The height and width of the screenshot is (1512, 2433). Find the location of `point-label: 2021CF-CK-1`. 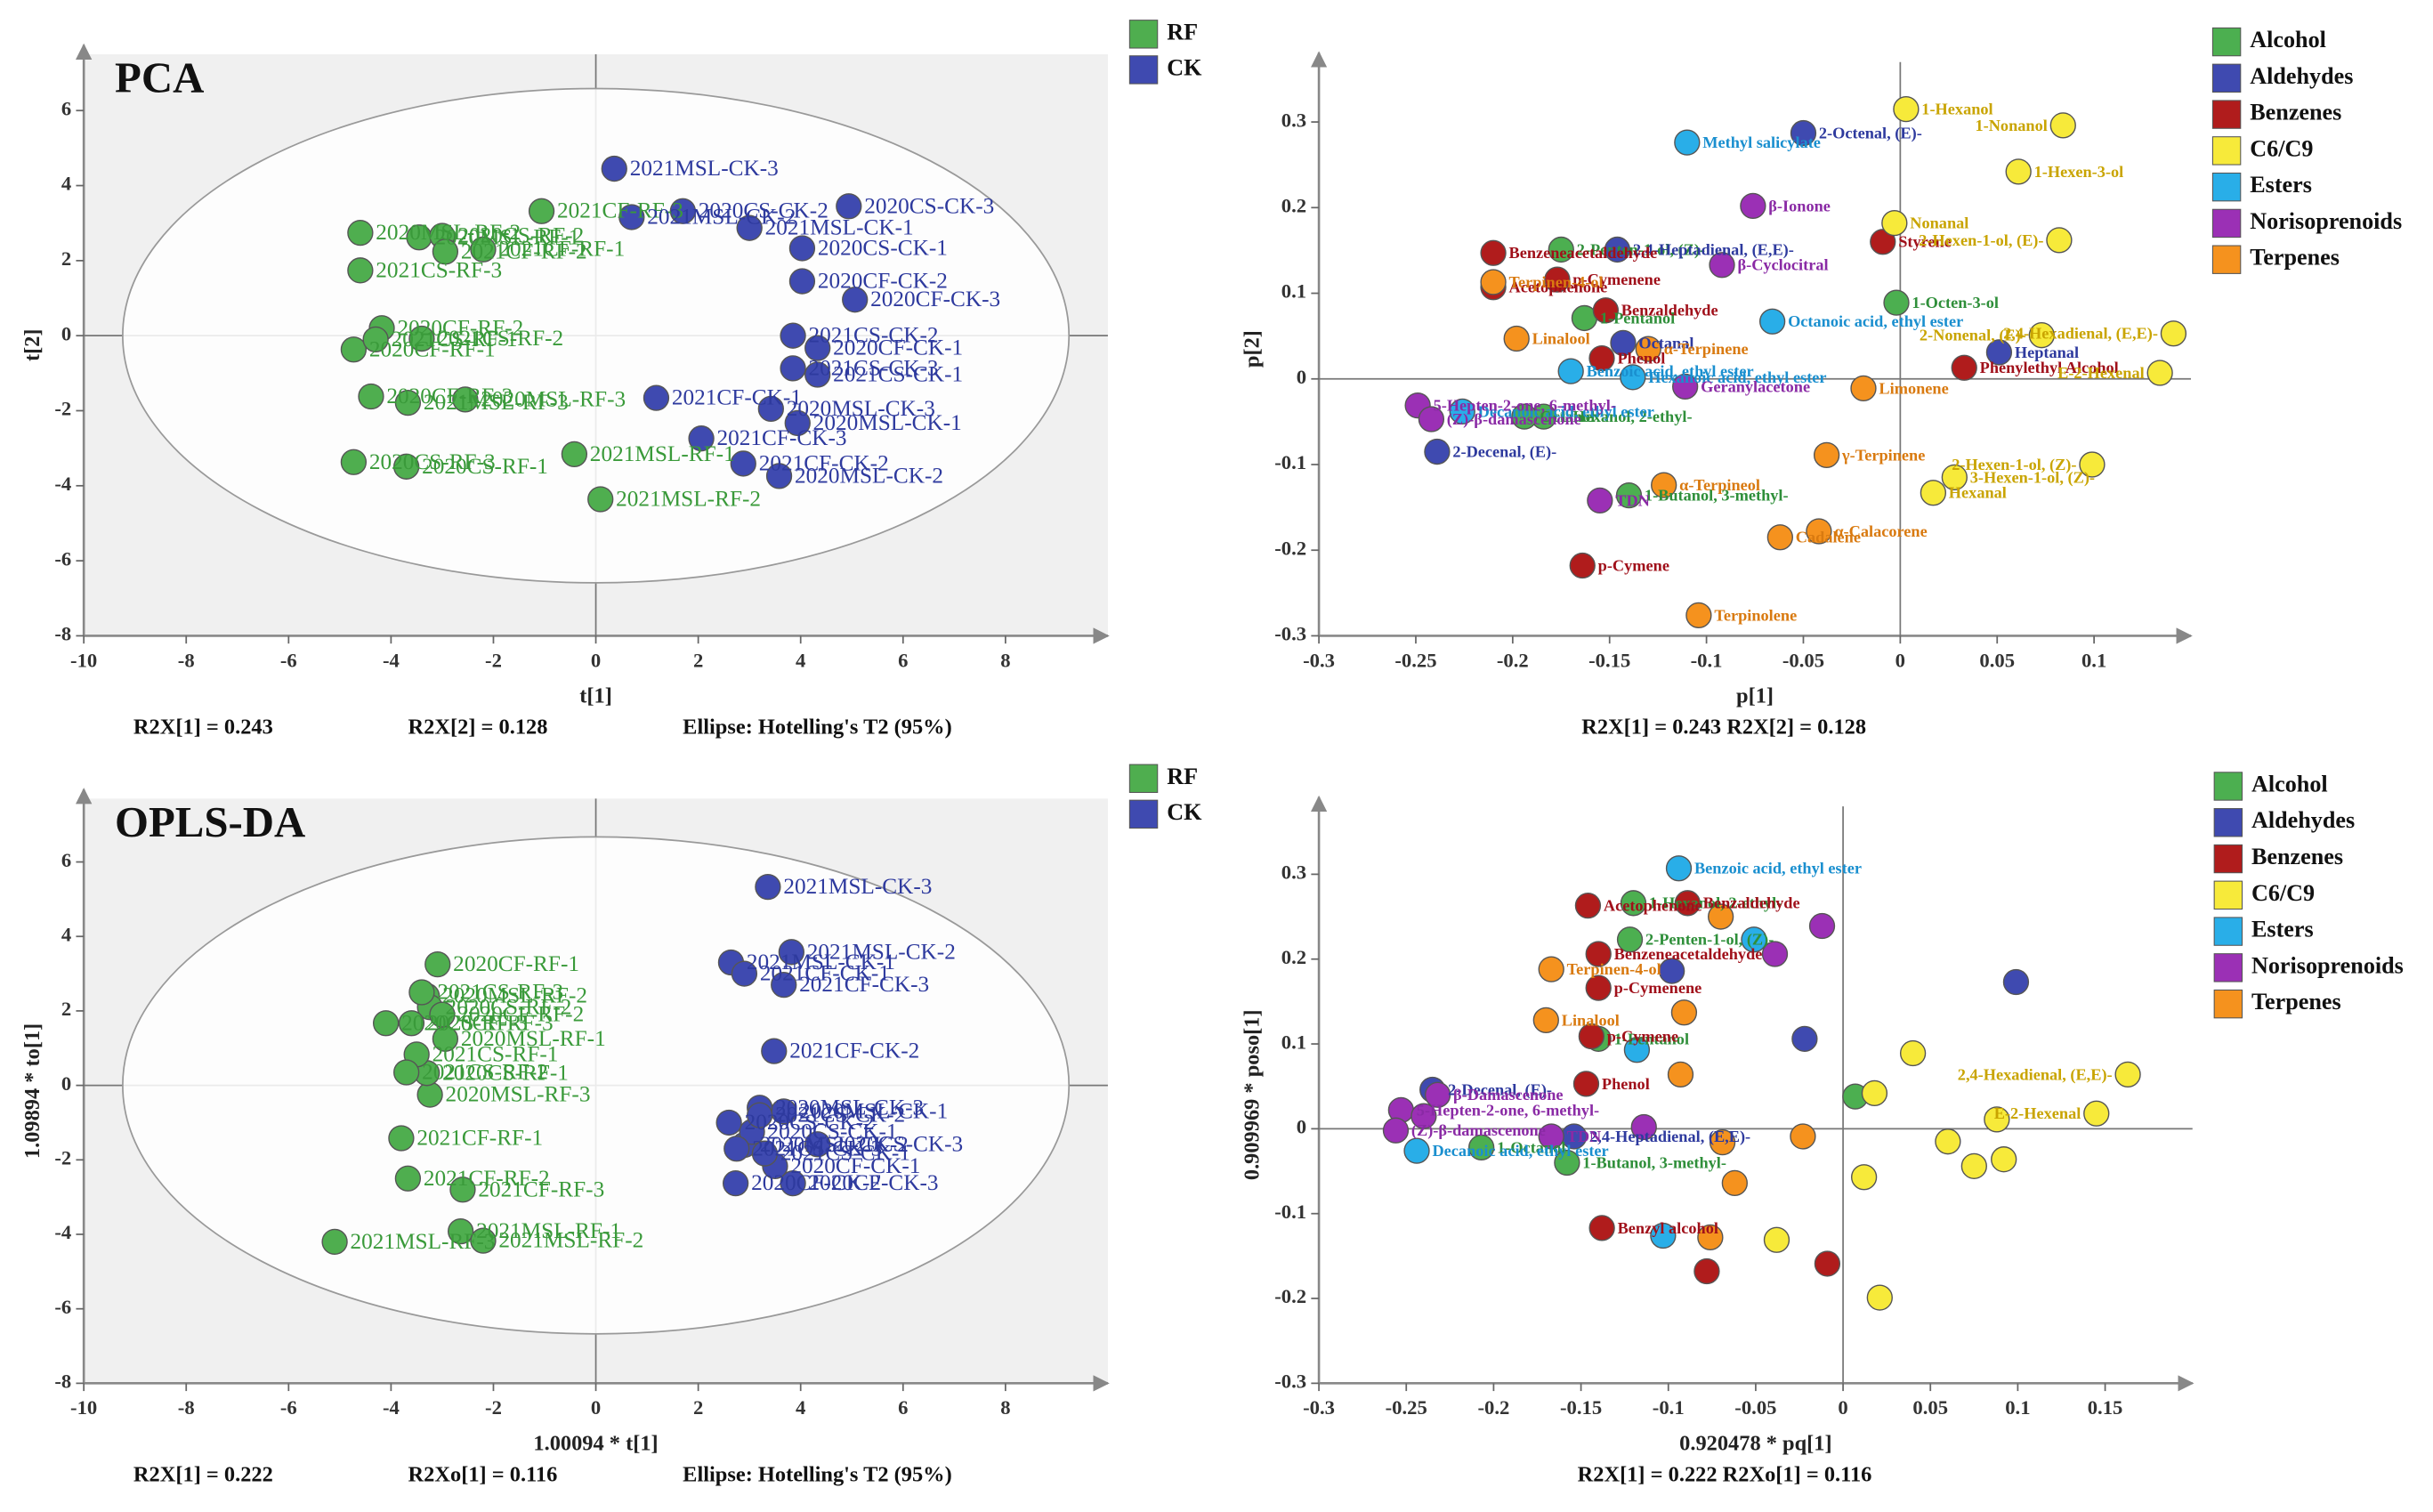

point-label: 2021CF-CK-1 is located at coordinates (737, 397).